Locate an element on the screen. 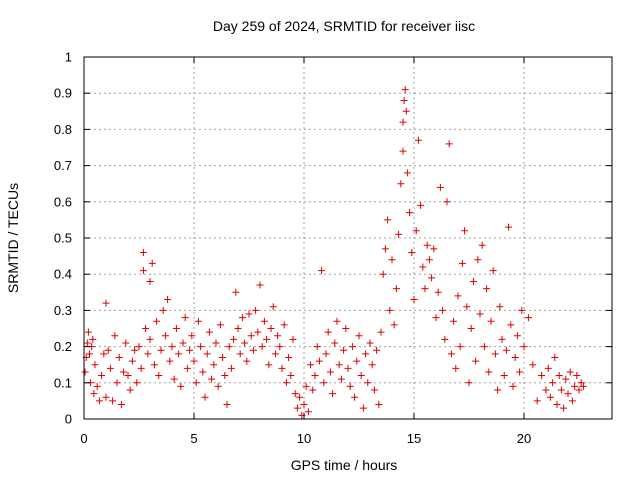 The width and height of the screenshot is (640, 480). x-tick-label: 20 is located at coordinates (524, 438).